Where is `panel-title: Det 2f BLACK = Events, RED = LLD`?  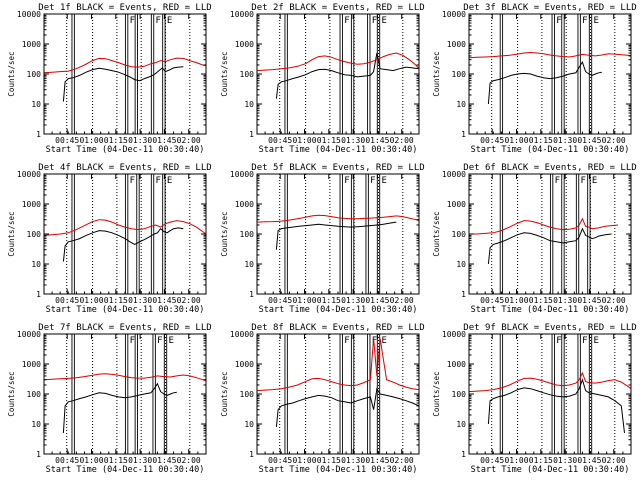 panel-title: Det 2f BLACK = Events, RED = LLD is located at coordinates (337, 8).